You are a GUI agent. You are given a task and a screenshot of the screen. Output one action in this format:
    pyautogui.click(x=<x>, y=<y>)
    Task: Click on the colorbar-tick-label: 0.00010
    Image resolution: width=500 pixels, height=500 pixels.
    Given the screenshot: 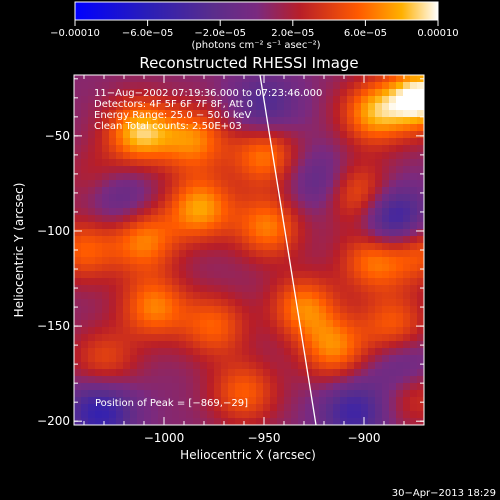 What is the action you would take?
    pyautogui.click(x=437, y=33)
    